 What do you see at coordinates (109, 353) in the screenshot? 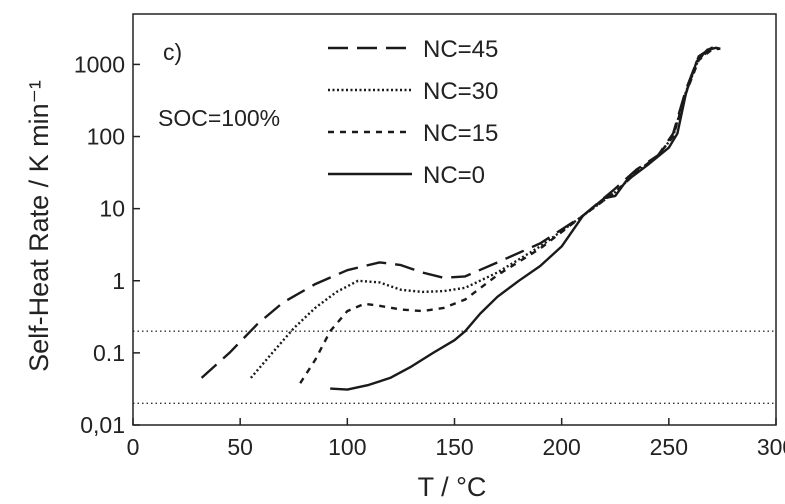
I see `y-tick-label: 0.1` at bounding box center [109, 353].